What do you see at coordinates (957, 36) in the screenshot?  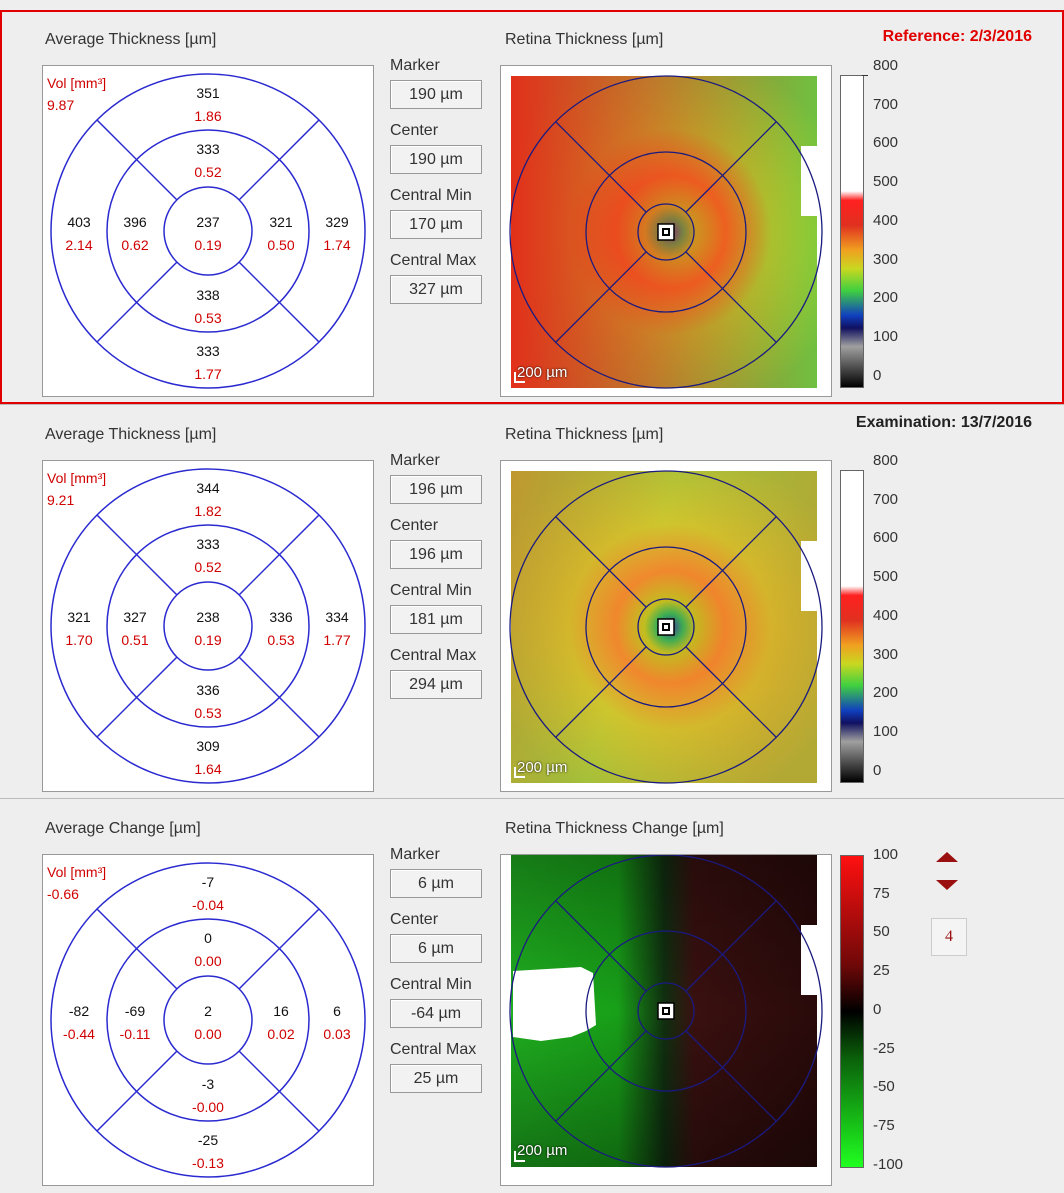 I see `section-date-label: Reference: 2/3/2016` at bounding box center [957, 36].